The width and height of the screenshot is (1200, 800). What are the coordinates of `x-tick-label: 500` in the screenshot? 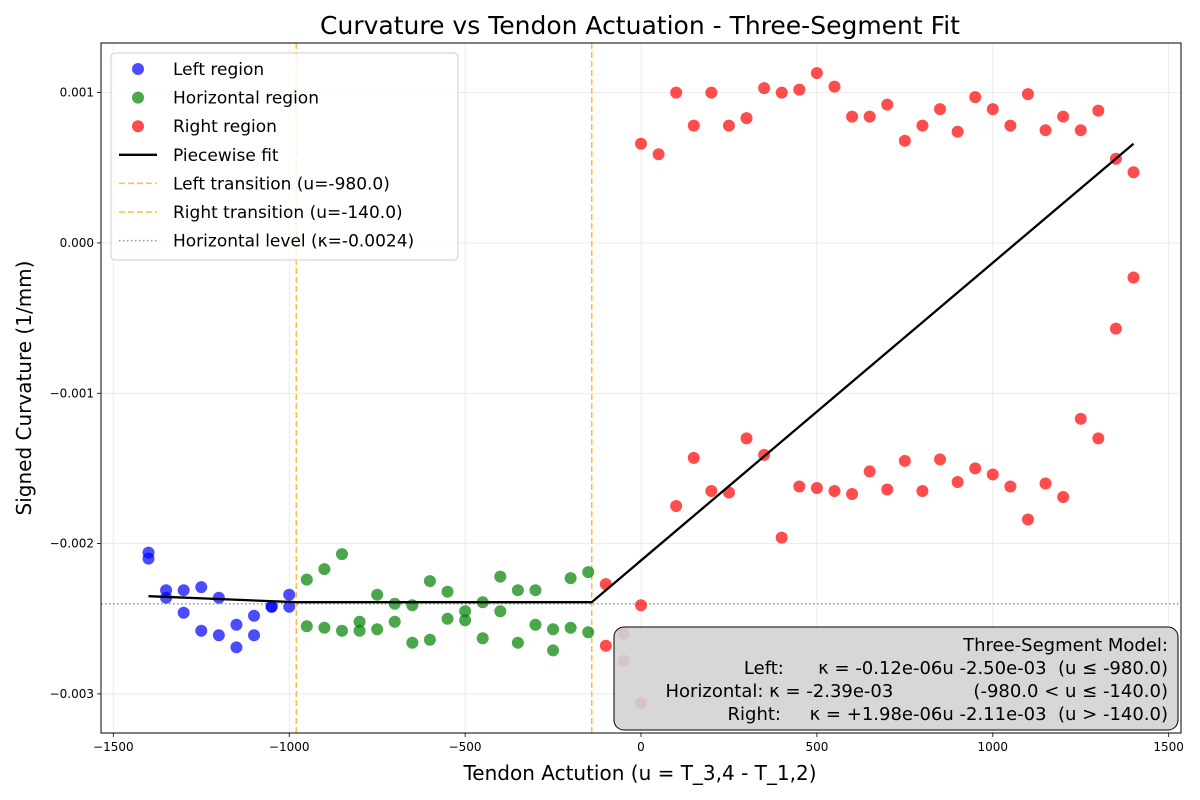 It's located at (816, 747).